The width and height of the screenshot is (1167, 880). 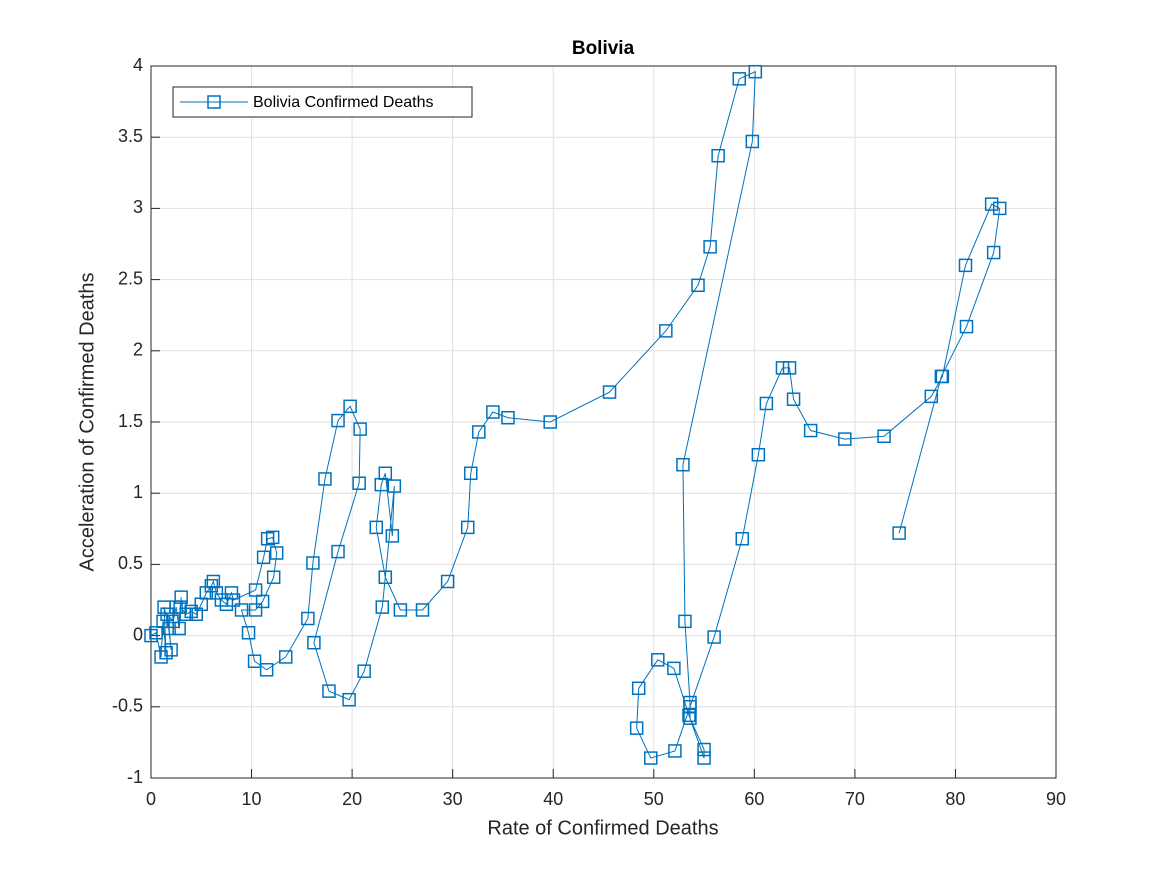 I want to click on y-tick-label: 0.5, so click(x=130, y=563).